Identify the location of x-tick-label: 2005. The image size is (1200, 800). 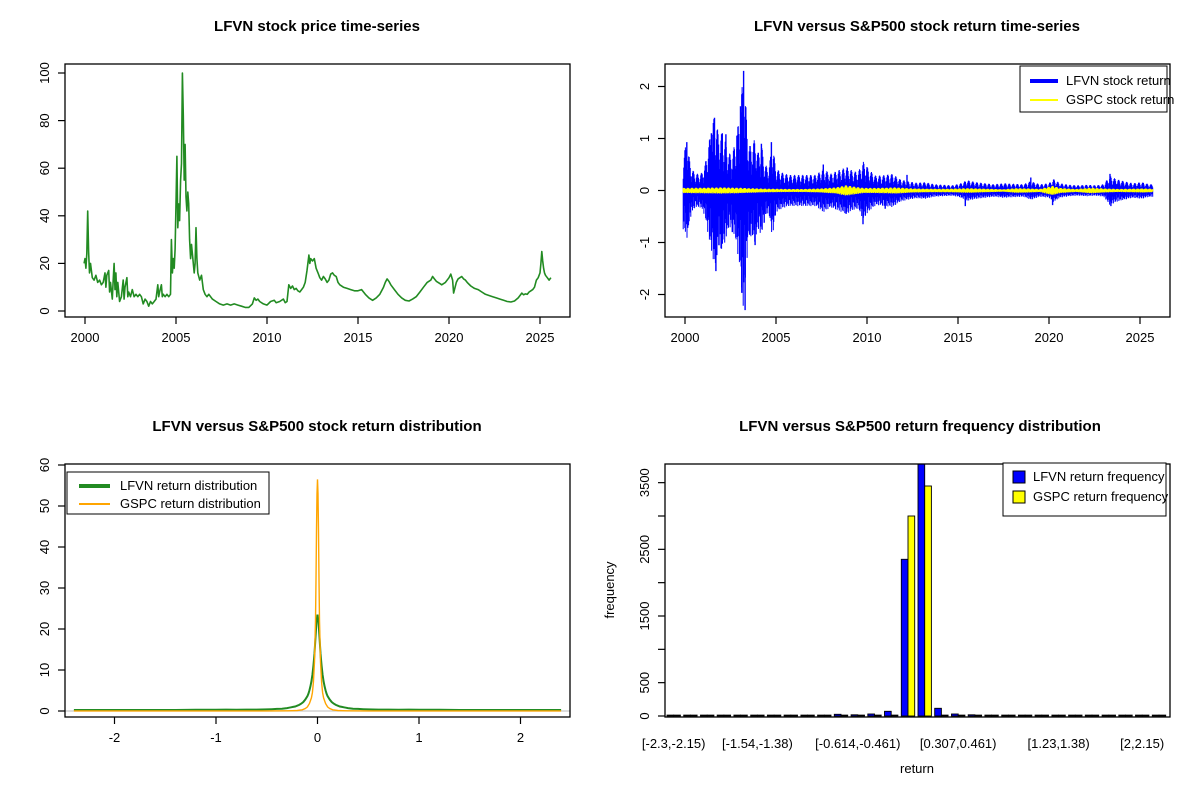
(176, 337).